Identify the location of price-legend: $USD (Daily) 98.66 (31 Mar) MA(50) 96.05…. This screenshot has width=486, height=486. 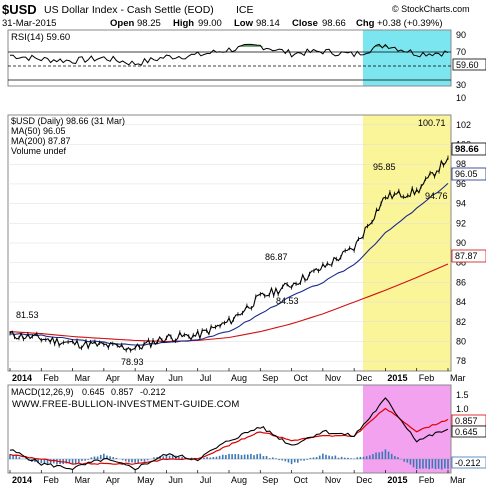
(68, 136).